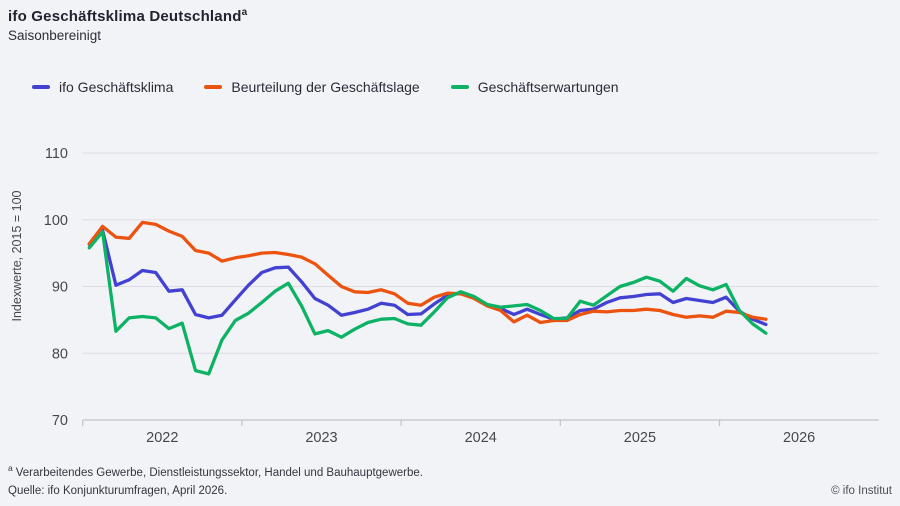 The height and width of the screenshot is (506, 900). Describe the element at coordinates (60, 421) in the screenshot. I see `y-tick-label: 70` at that location.